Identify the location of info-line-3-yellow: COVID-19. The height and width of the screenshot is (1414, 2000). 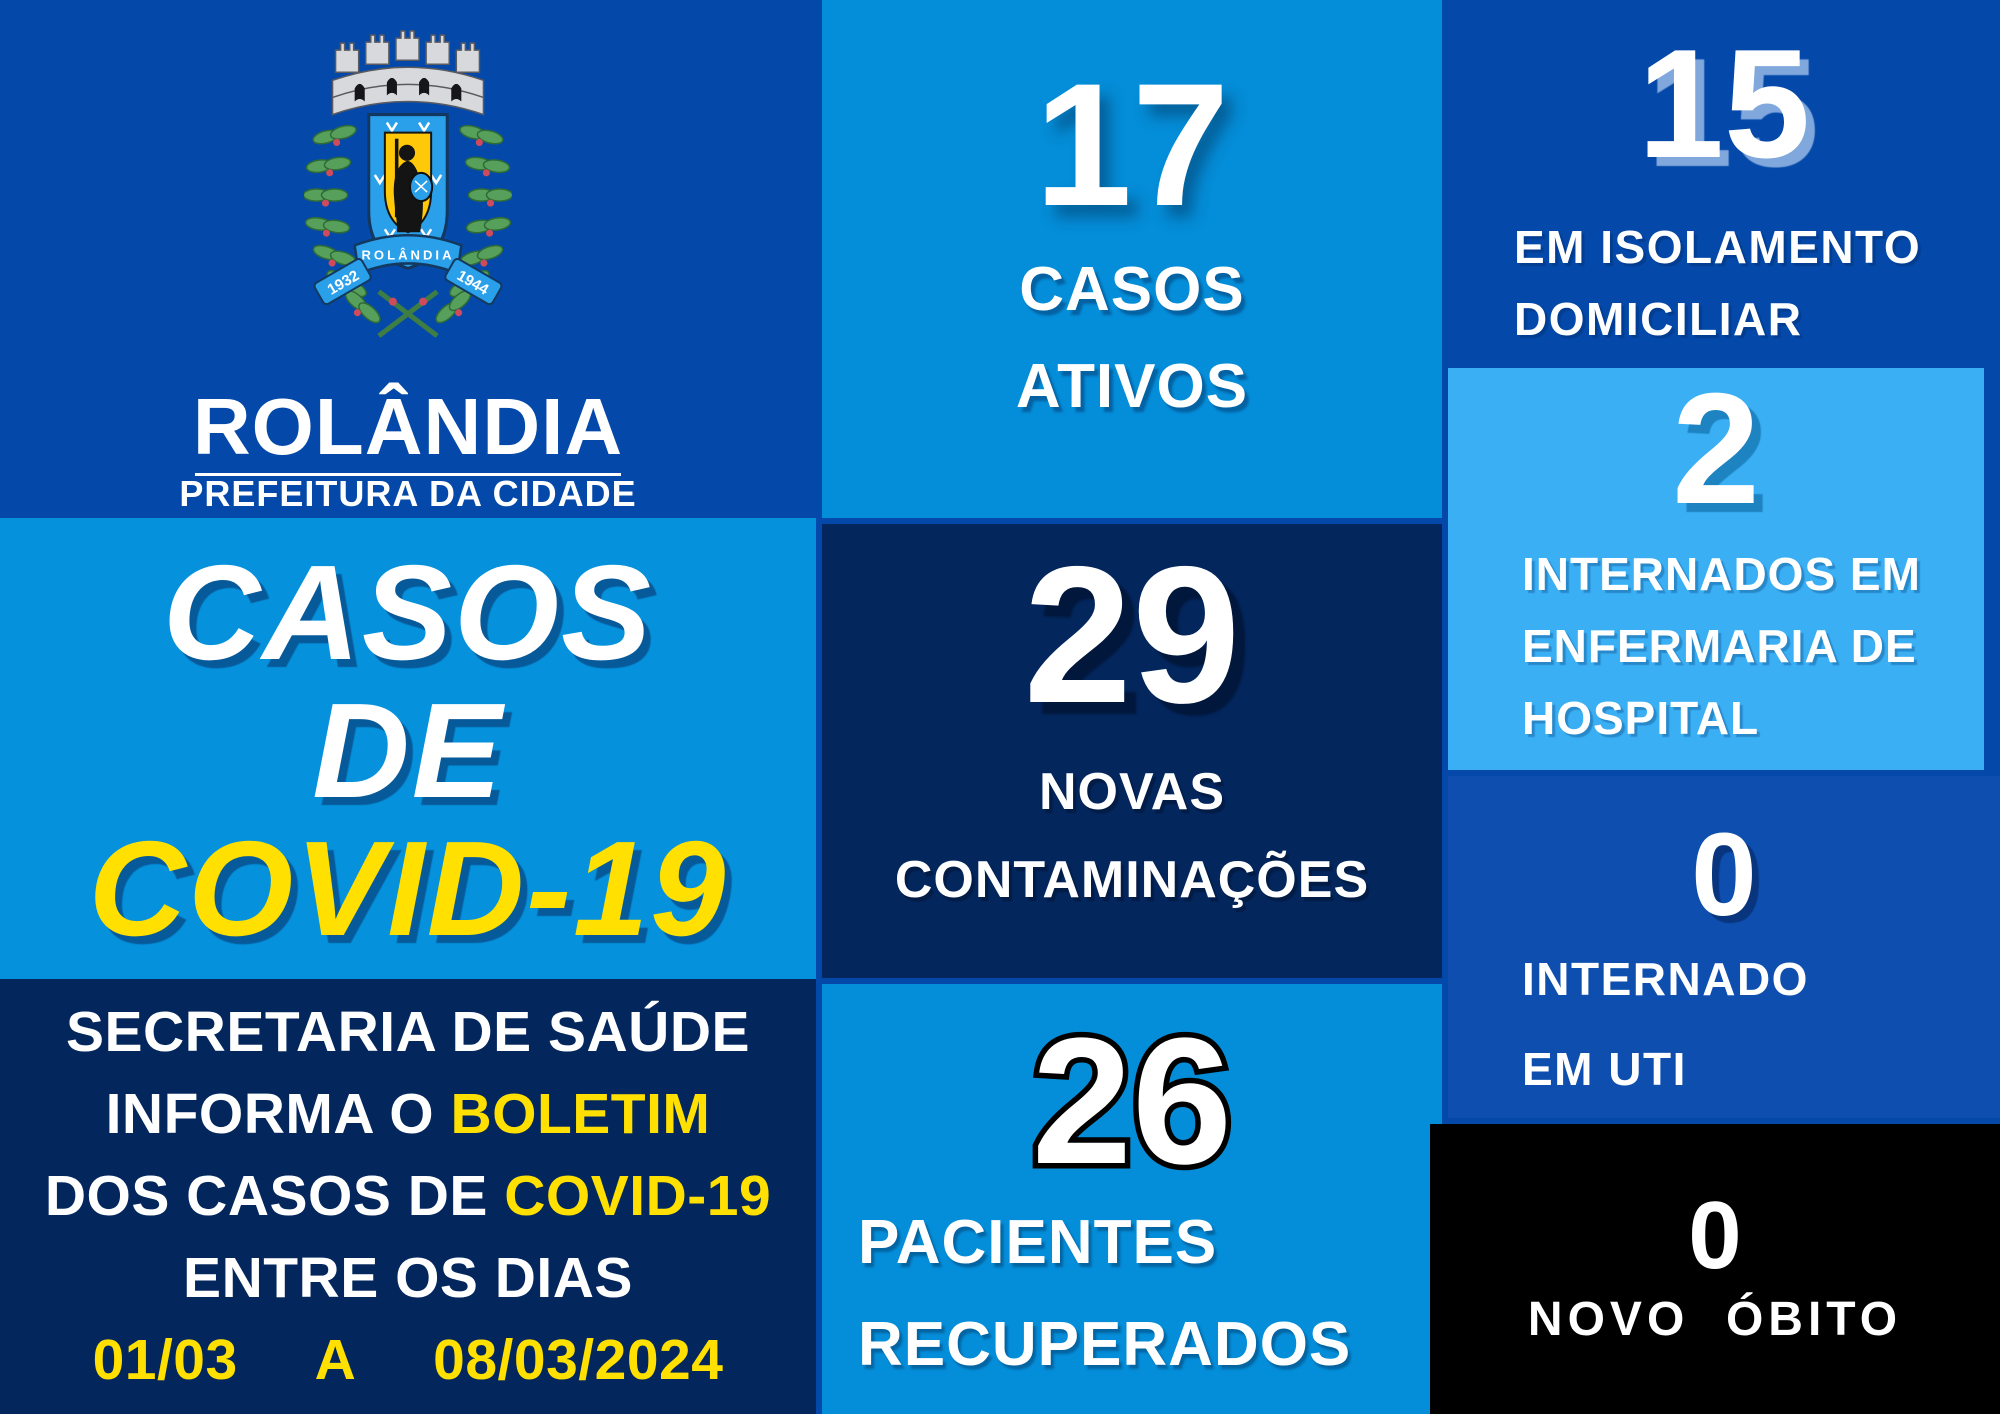
(638, 1196).